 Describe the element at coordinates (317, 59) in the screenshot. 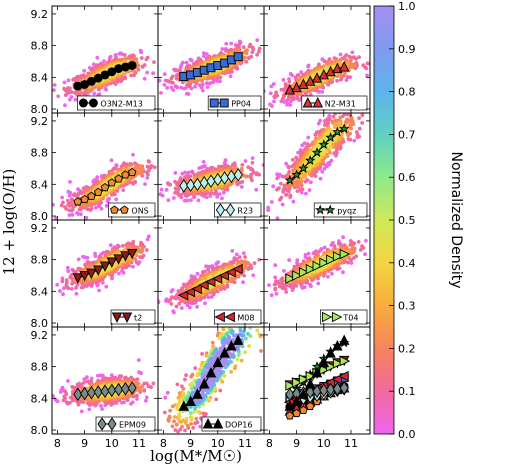

I see `panel-n2-m31: N2-M31` at that location.